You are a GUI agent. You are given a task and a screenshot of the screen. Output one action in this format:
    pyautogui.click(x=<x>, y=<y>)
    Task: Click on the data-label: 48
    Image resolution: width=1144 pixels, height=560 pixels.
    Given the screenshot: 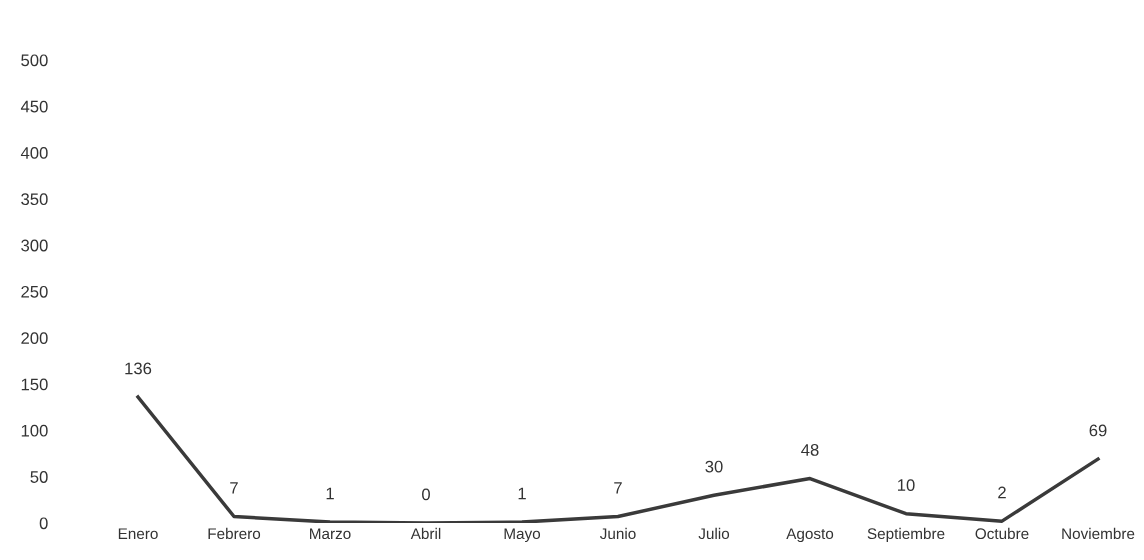 What is the action you would take?
    pyautogui.click(x=810, y=450)
    